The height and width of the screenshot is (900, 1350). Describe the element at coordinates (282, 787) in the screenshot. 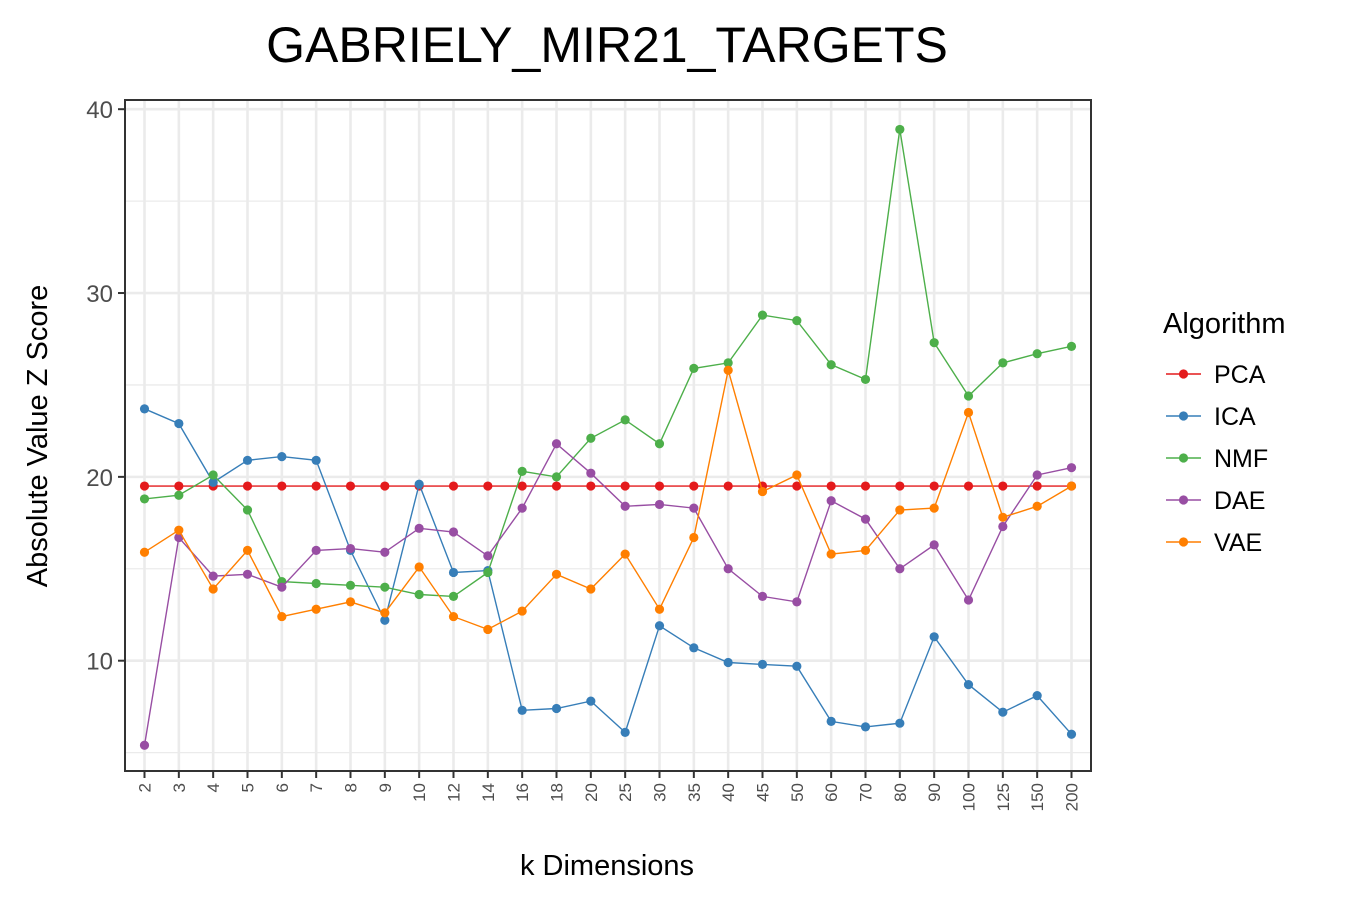

I see `x-tick-label: 6` at that location.